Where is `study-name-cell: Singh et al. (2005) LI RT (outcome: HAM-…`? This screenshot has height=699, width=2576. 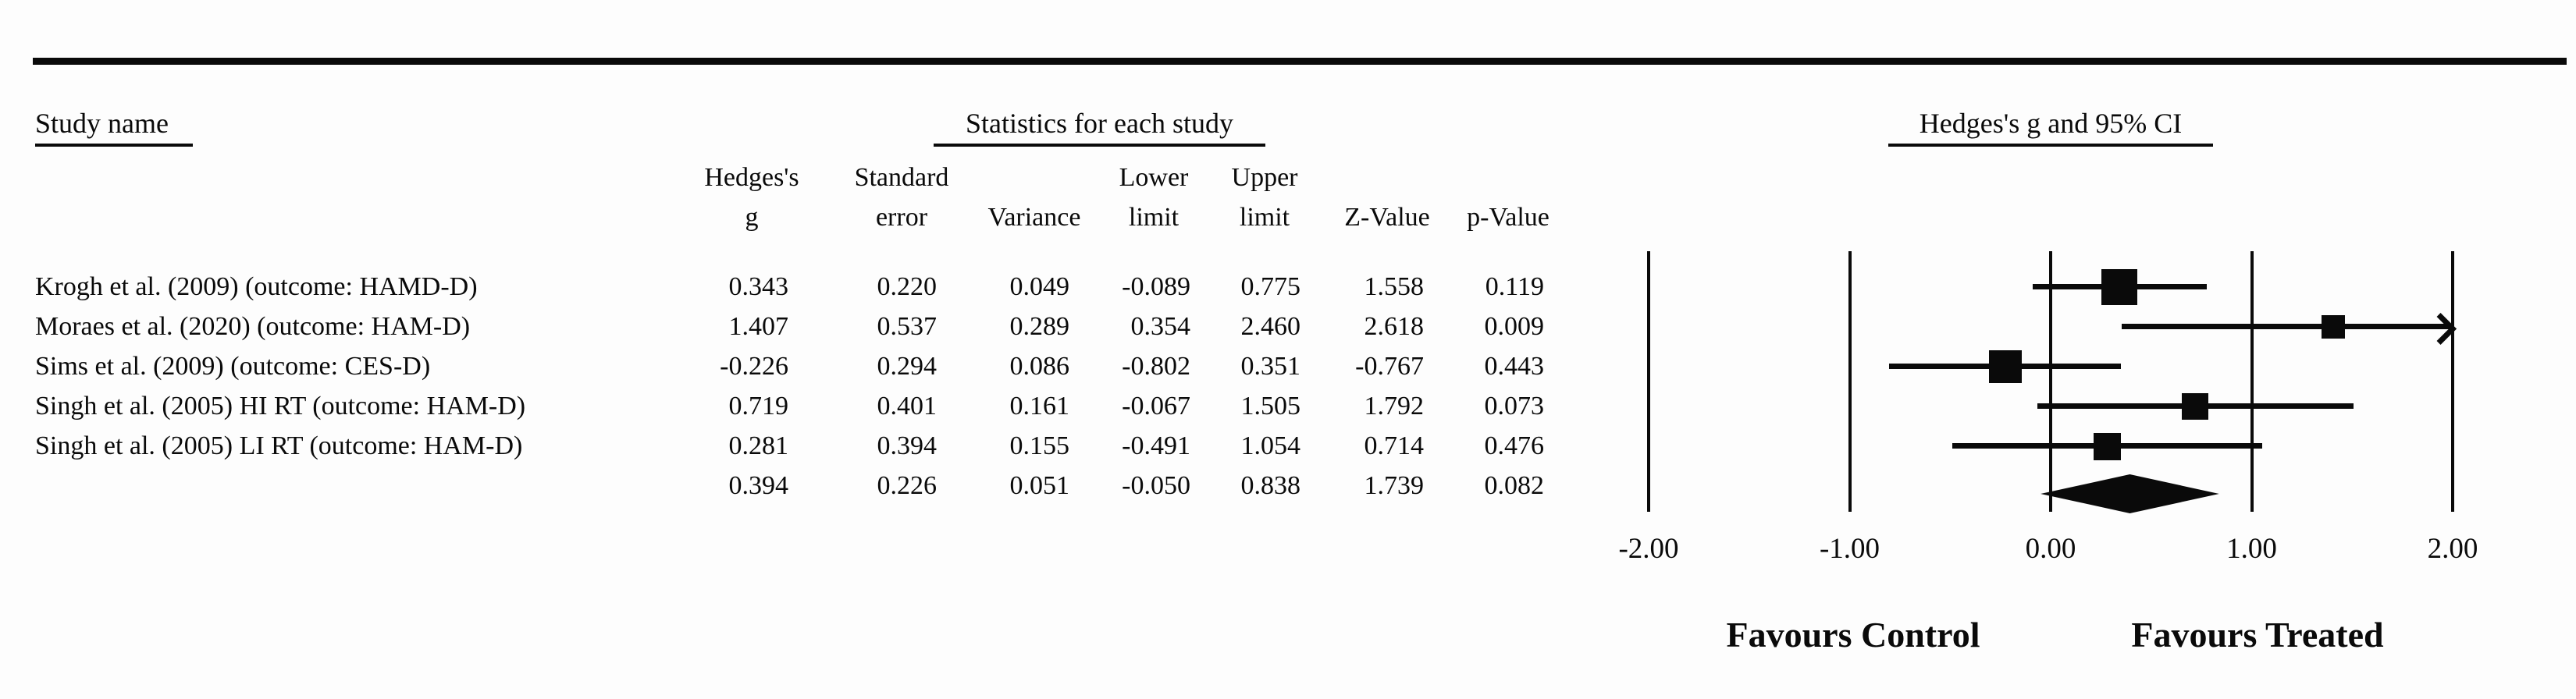 study-name-cell: Singh et al. (2005) LI RT (outcome: HAM-… is located at coordinates (279, 445).